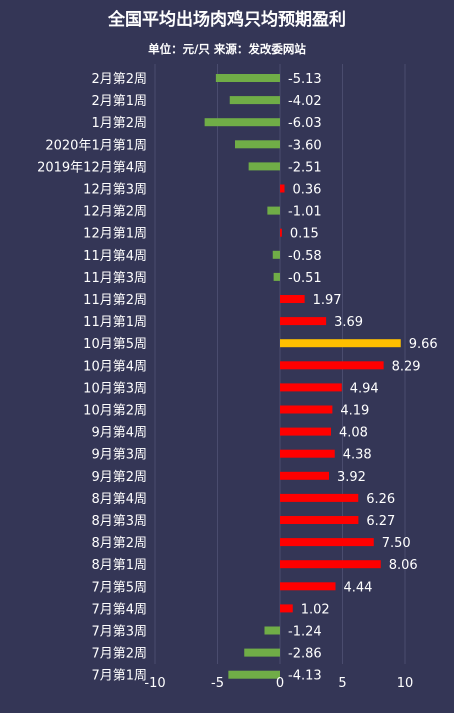  I want to click on category-label: 7月第3周, so click(119, 632).